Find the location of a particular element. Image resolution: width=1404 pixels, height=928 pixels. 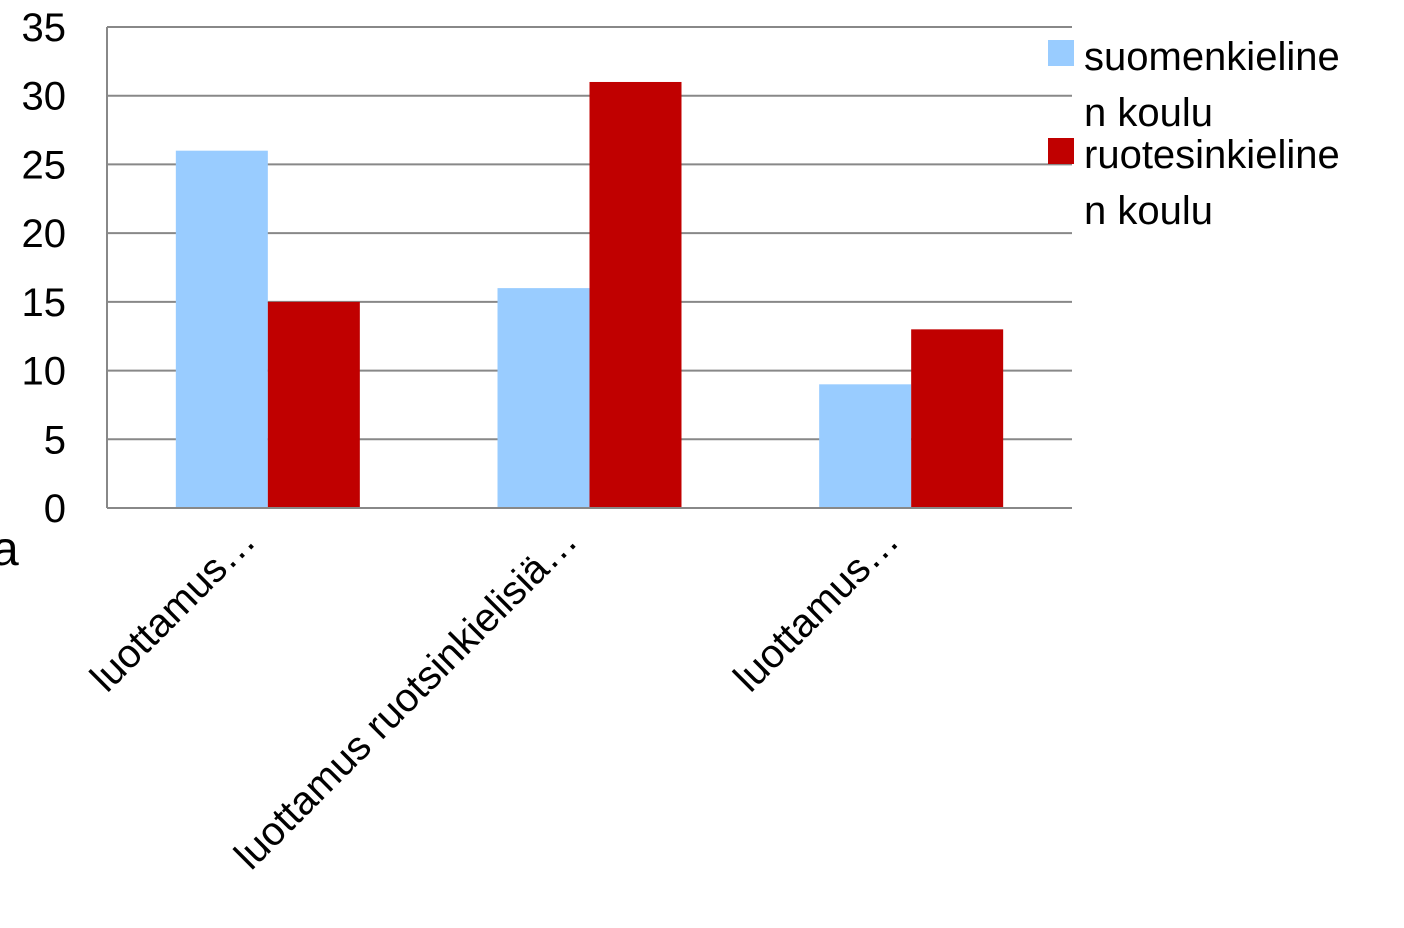

y-tick-label: 5 is located at coordinates (55, 440).